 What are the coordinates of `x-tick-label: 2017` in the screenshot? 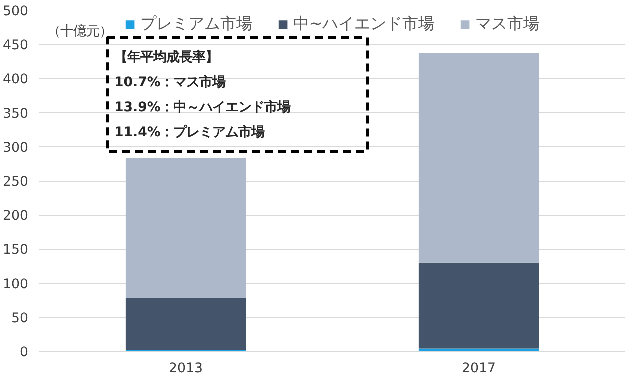 It's located at (479, 369).